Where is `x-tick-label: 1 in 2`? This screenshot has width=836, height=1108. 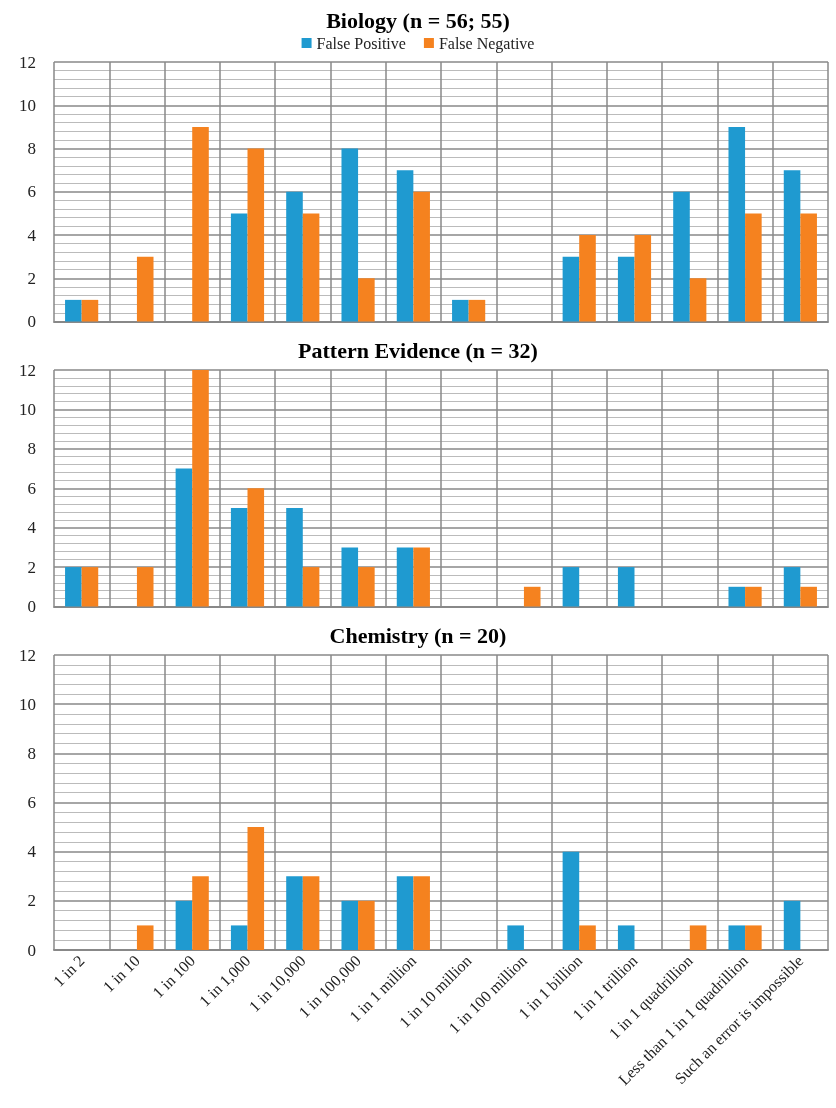
x-tick-label: 1 in 2 is located at coordinates (68, 970).